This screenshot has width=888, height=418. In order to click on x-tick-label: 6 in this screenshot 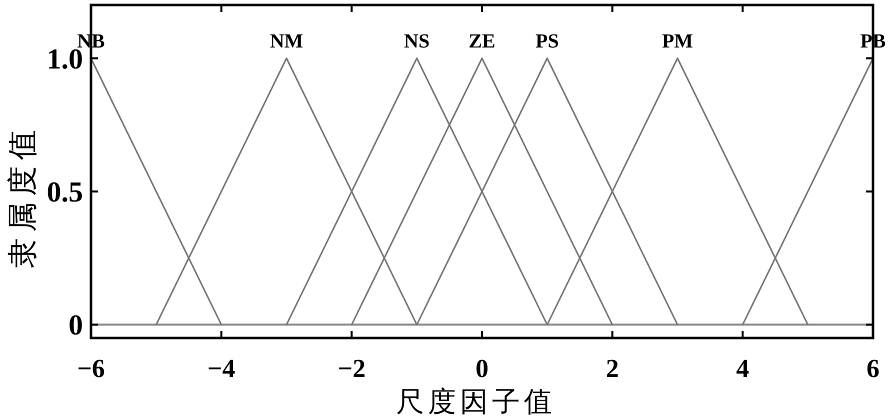, I will do `click(873, 368)`.